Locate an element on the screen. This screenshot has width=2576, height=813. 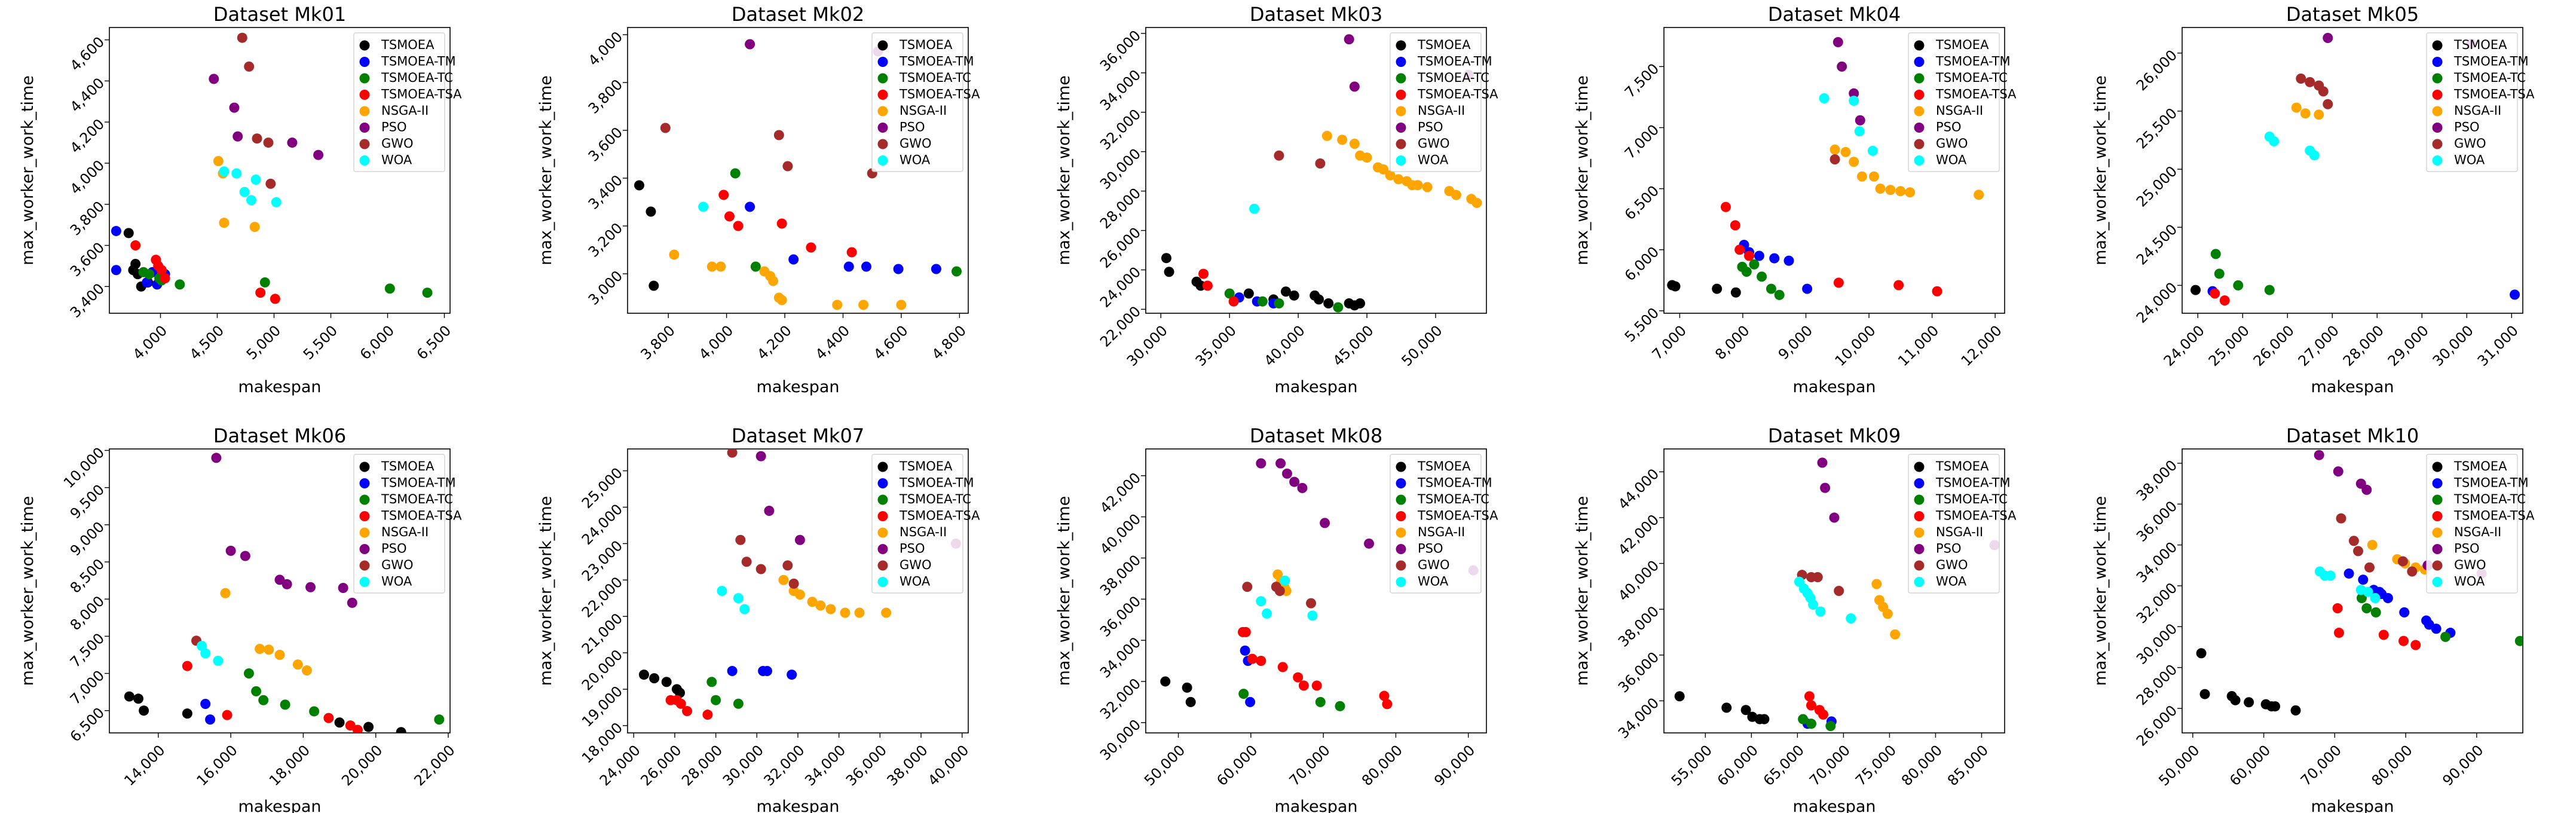
x-axis-label: makespan is located at coordinates (280, 387).